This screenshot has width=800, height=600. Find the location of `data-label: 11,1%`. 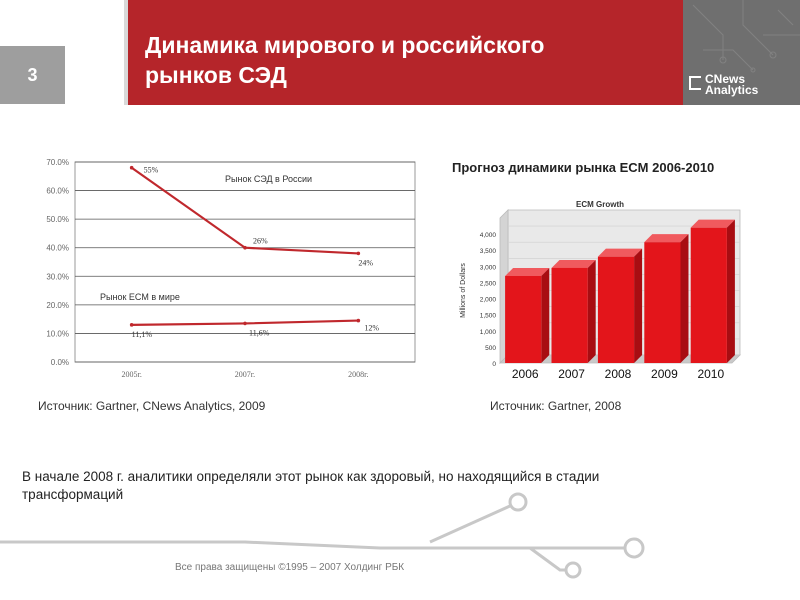

data-label: 11,1% is located at coordinates (142, 334).